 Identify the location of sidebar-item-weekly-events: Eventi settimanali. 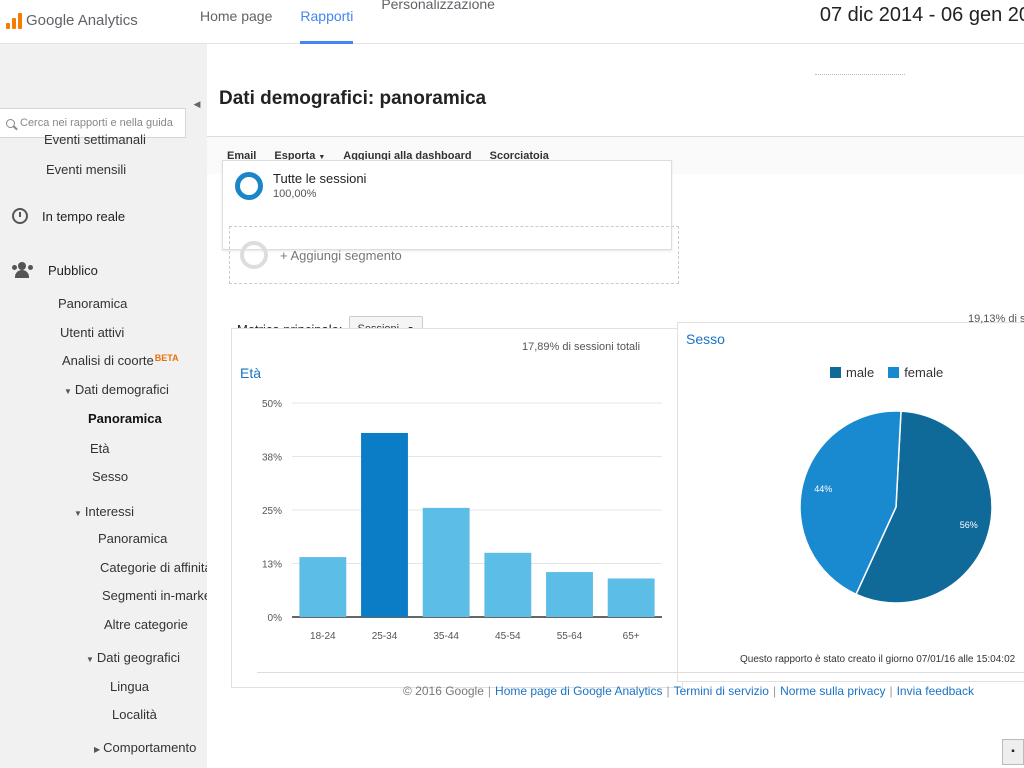
(95, 139).